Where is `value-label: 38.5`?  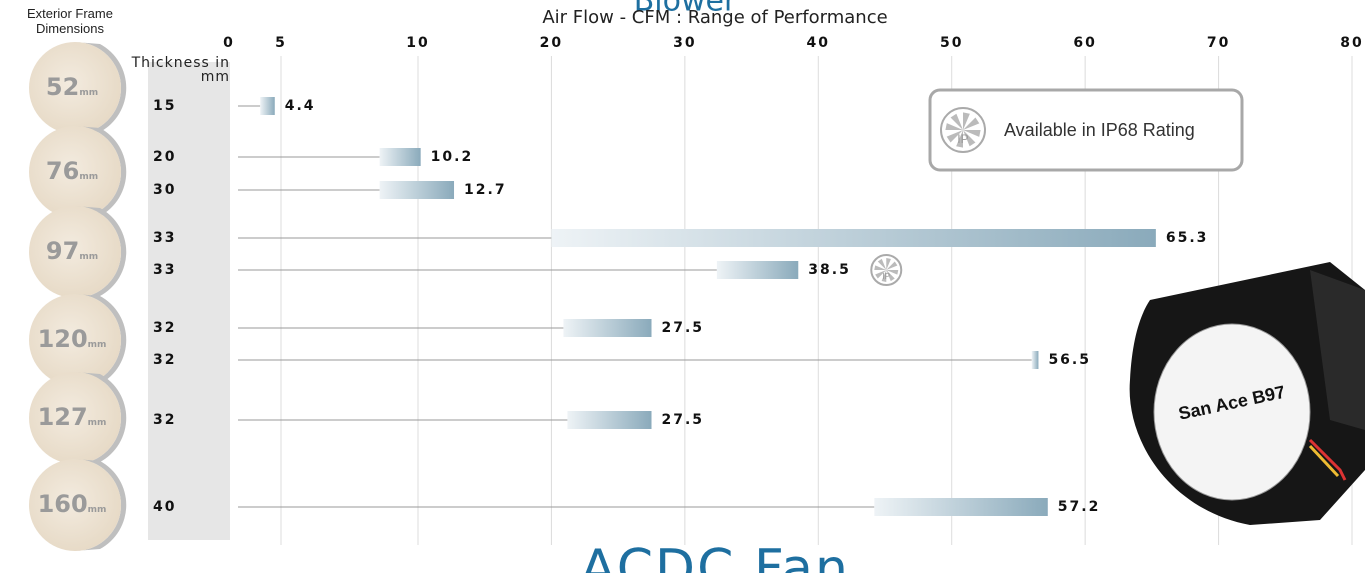 value-label: 38.5 is located at coordinates (829, 270).